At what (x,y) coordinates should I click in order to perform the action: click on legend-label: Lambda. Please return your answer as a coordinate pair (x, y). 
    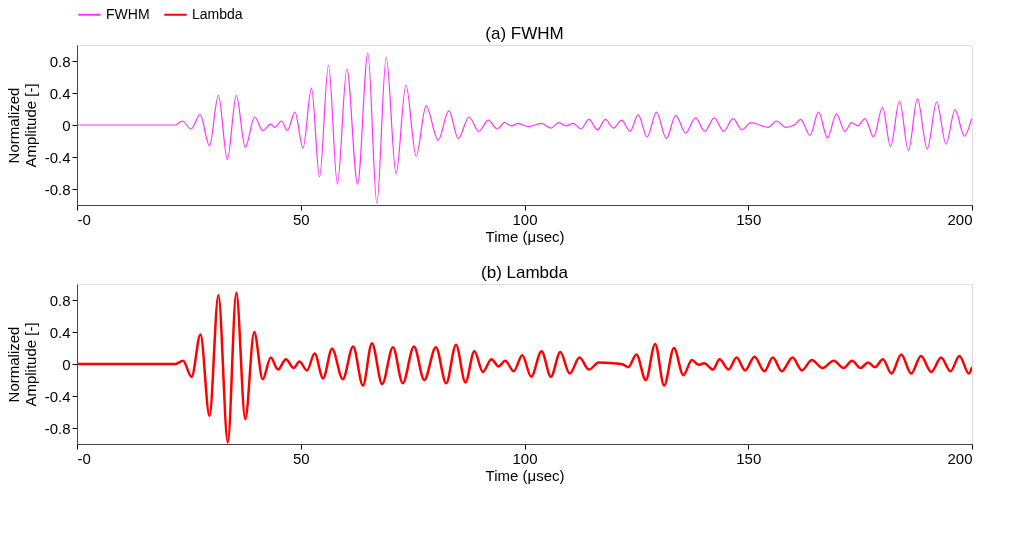
    Looking at the image, I should click on (217, 13).